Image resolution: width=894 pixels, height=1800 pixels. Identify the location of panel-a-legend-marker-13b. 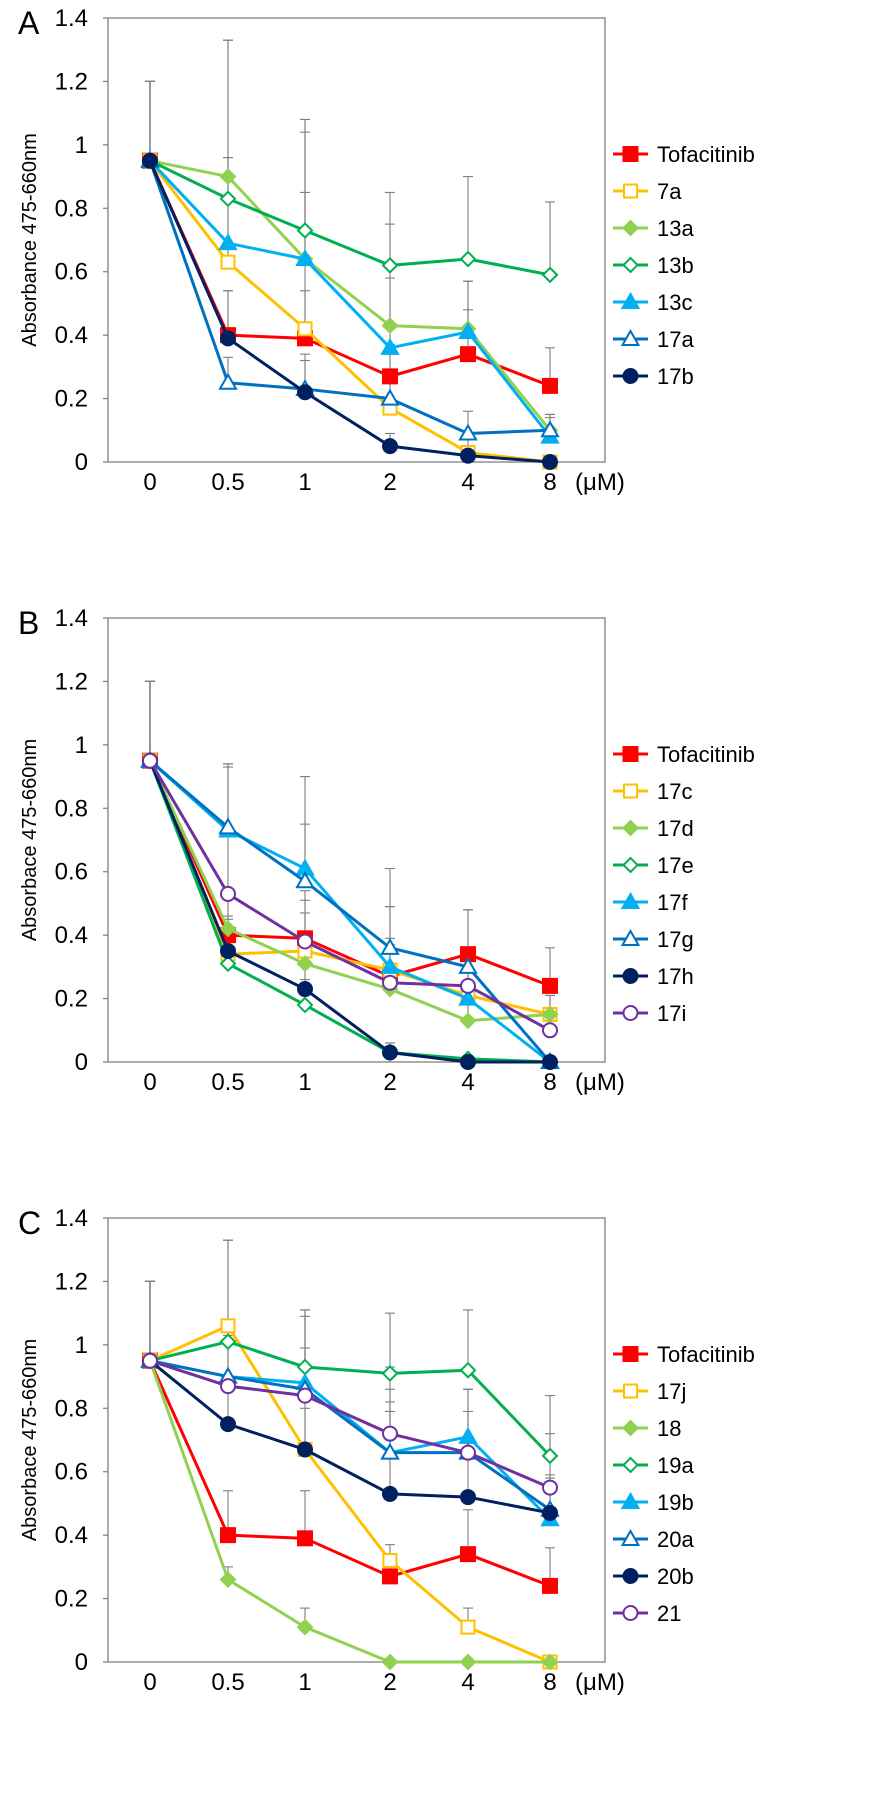
(630, 265).